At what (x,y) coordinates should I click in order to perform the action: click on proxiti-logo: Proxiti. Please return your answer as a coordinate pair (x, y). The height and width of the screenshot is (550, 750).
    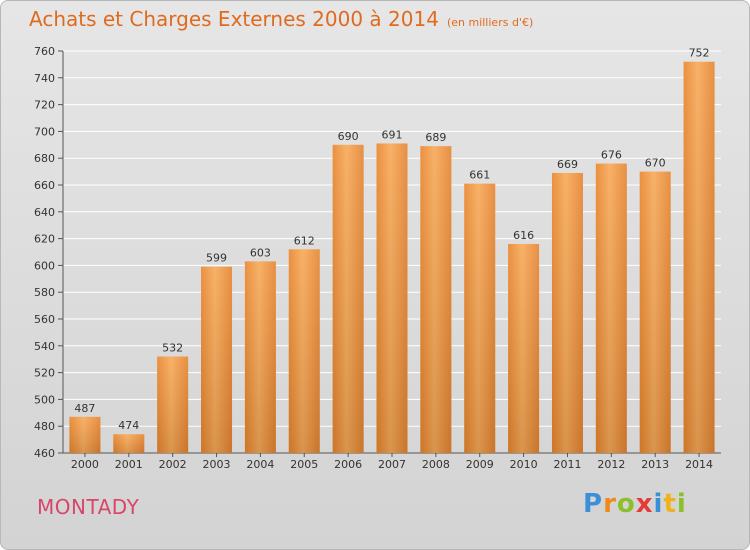
    Looking at the image, I should click on (635, 504).